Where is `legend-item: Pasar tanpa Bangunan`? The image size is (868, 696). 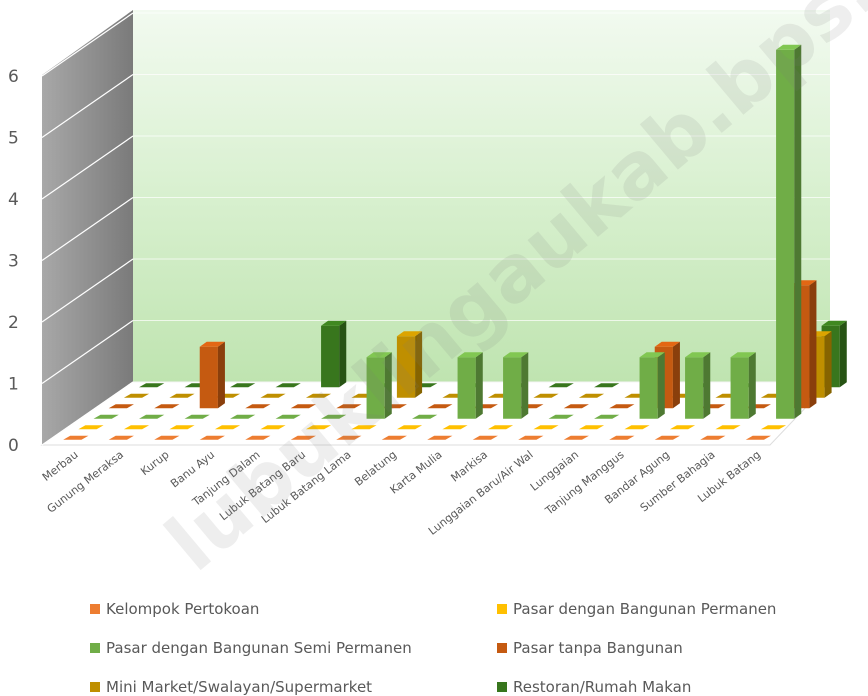
legend-item: Pasar tanpa Bangunan is located at coordinates (590, 648).